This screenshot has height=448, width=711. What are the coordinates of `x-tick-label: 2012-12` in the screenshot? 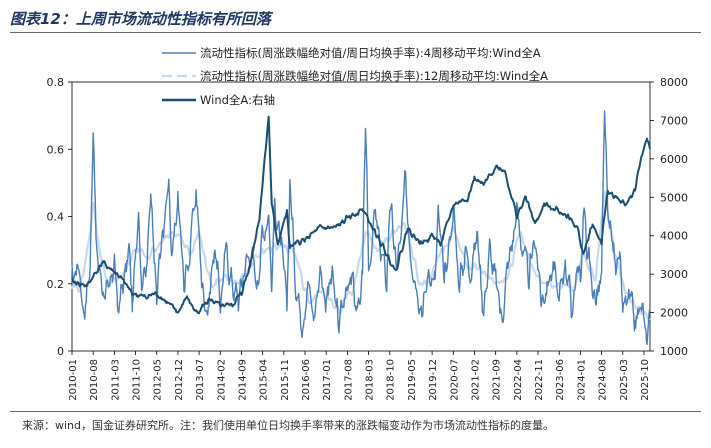 It's located at (179, 380).